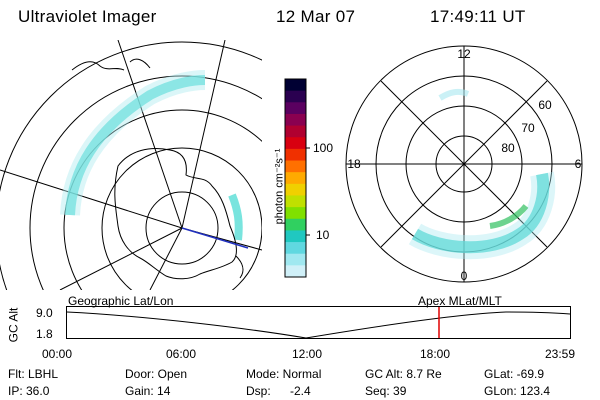  What do you see at coordinates (300, 391) in the screenshot?
I see `dsp-value: -2.4` at bounding box center [300, 391].